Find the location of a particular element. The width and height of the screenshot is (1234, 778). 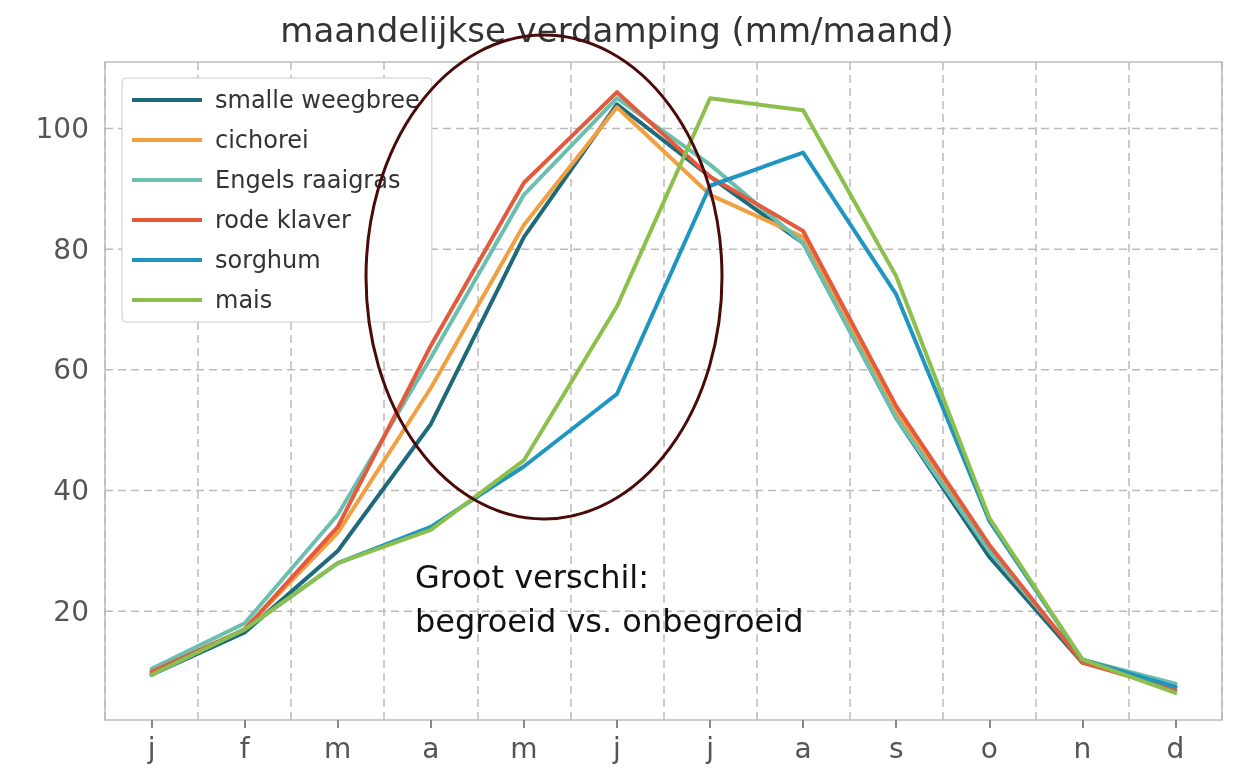

chart-title: maandelijkse verdamping (mm/maand) is located at coordinates (617, 30).